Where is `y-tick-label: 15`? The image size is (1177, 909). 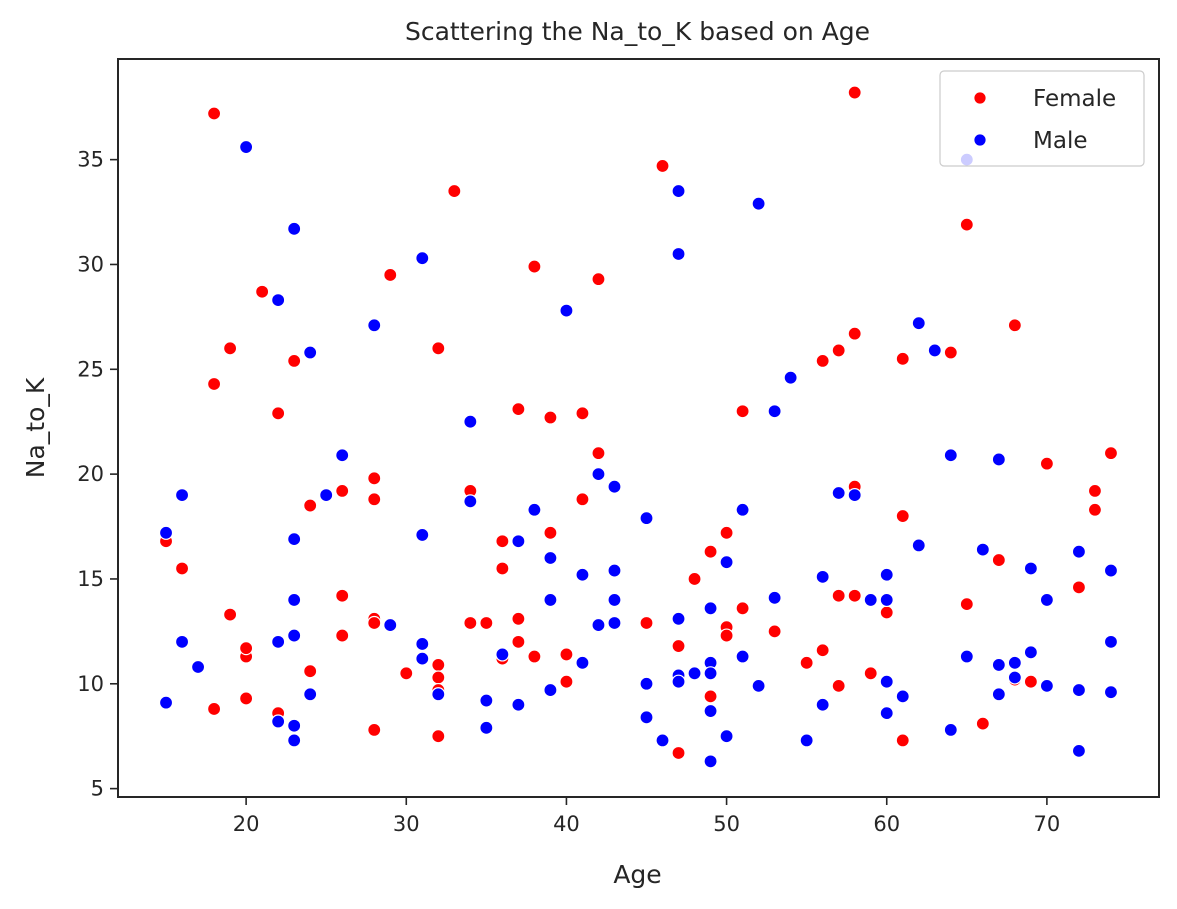
y-tick-label: 15 is located at coordinates (90, 579).